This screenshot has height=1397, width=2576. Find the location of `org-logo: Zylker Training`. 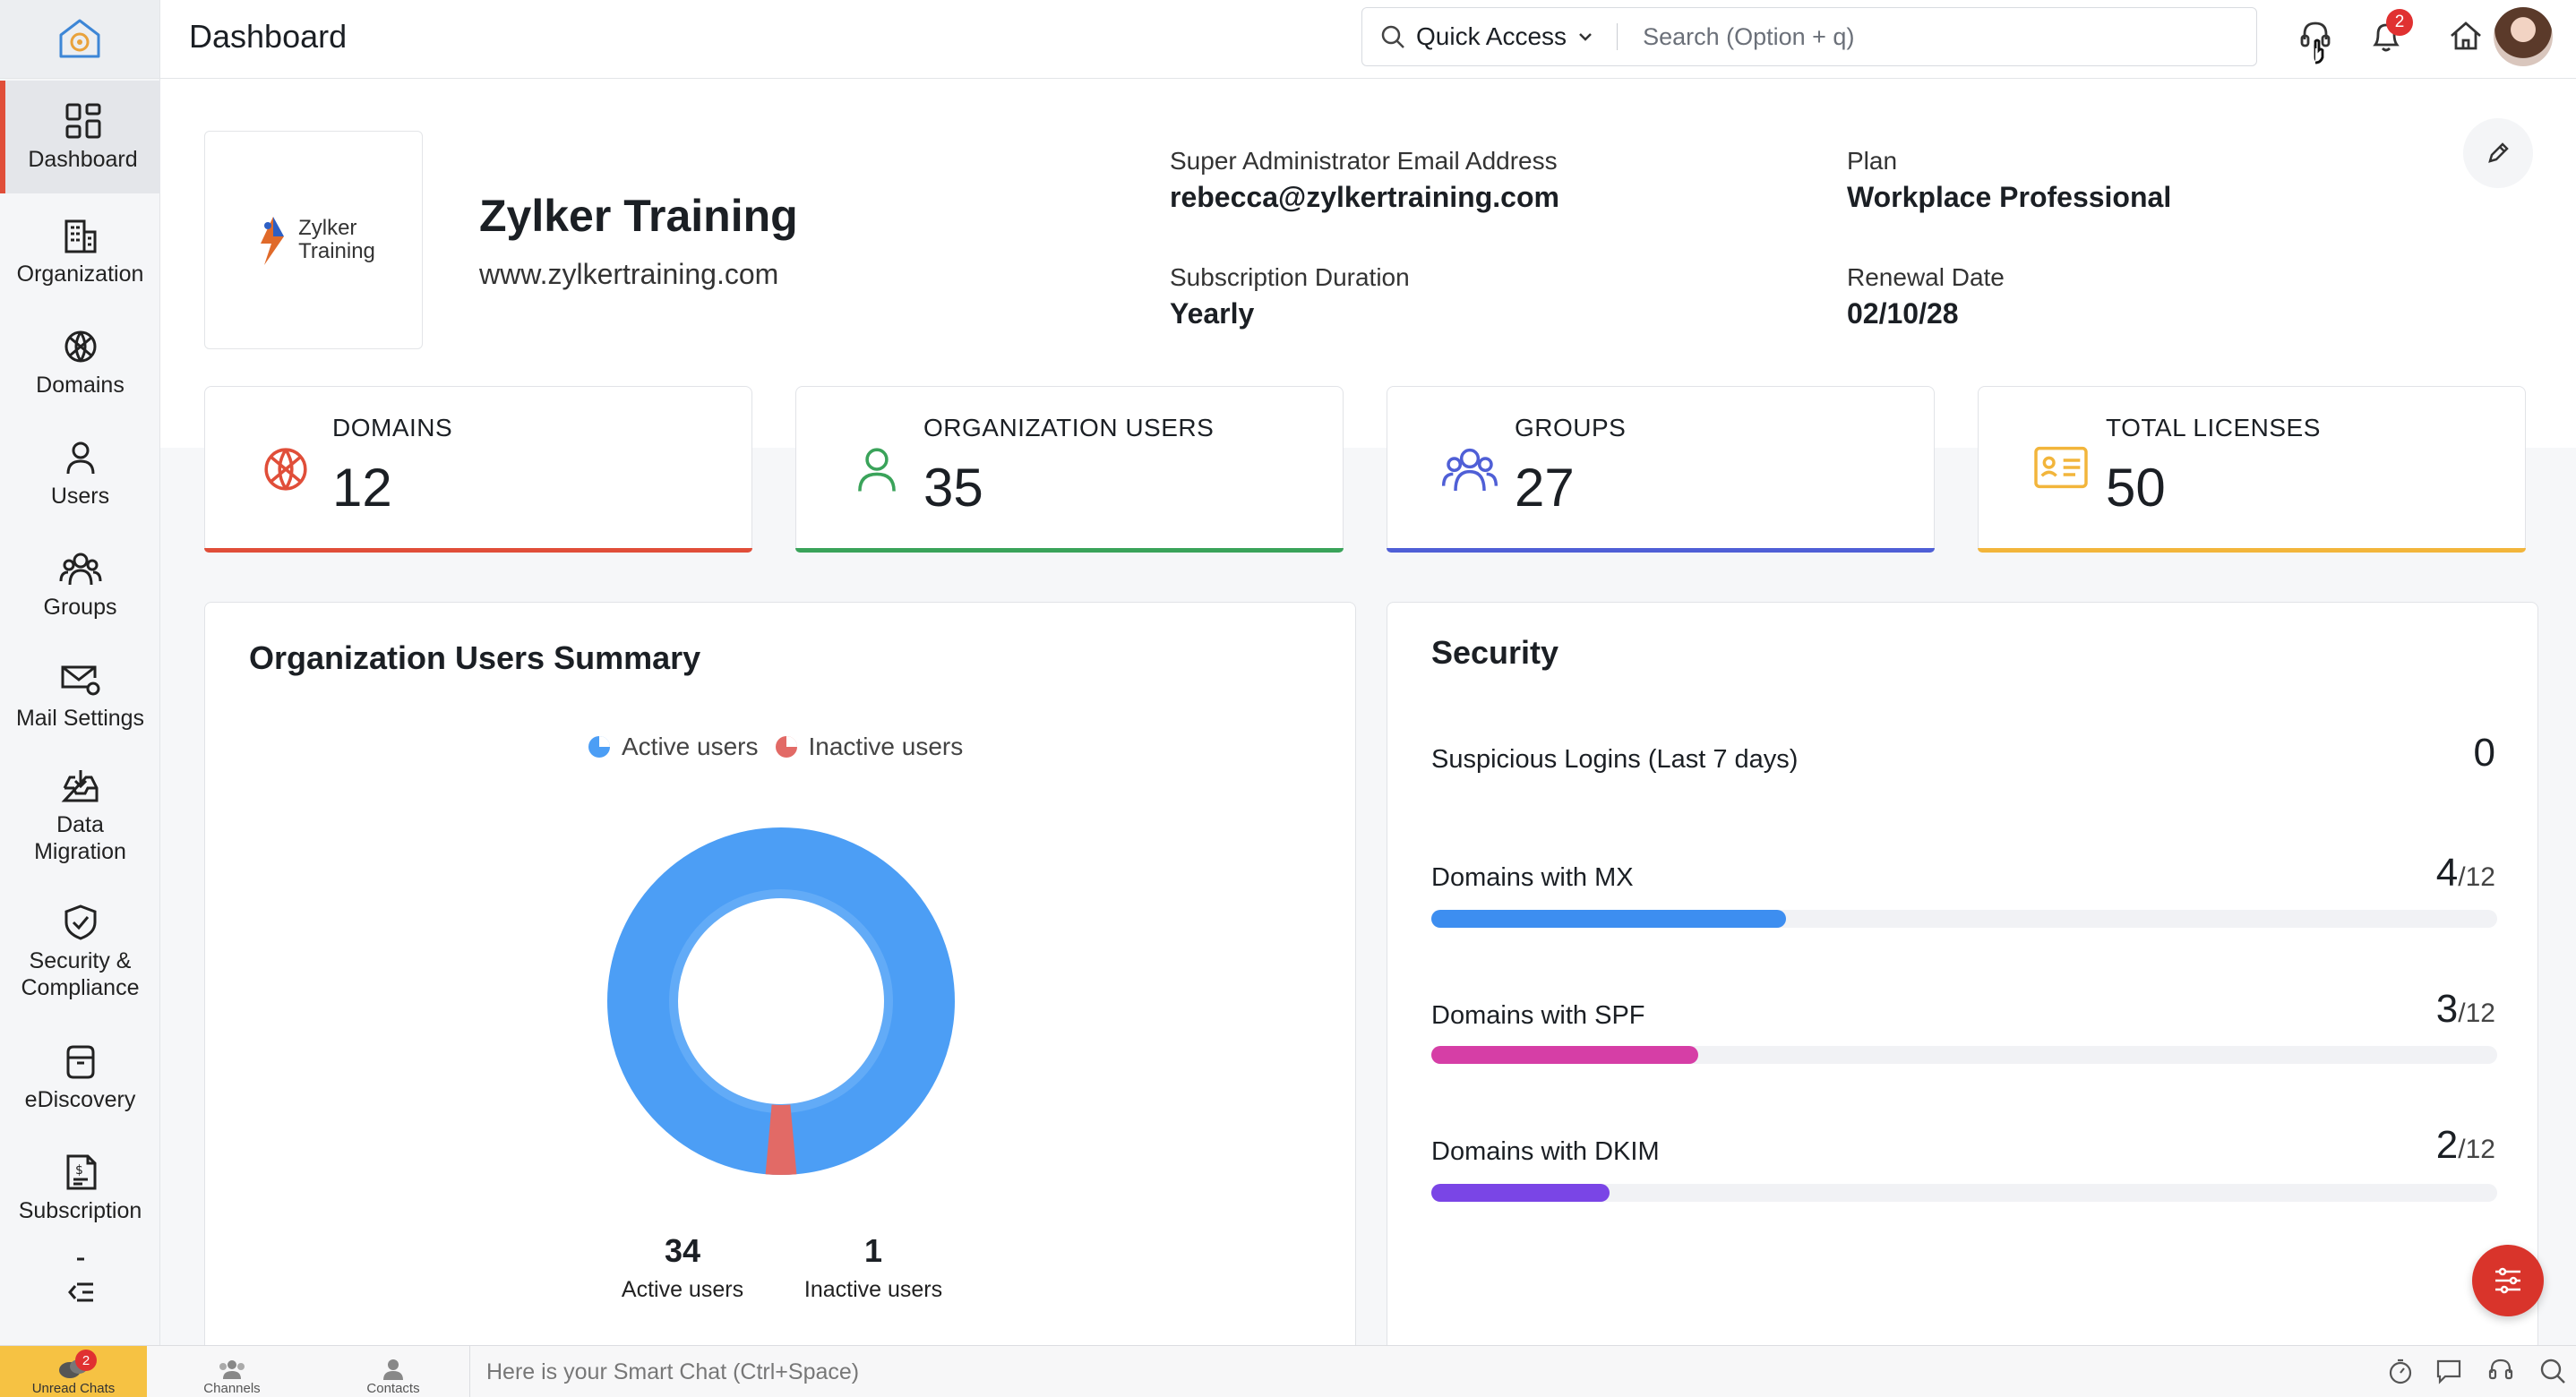

org-logo: Zylker Training is located at coordinates (313, 240).